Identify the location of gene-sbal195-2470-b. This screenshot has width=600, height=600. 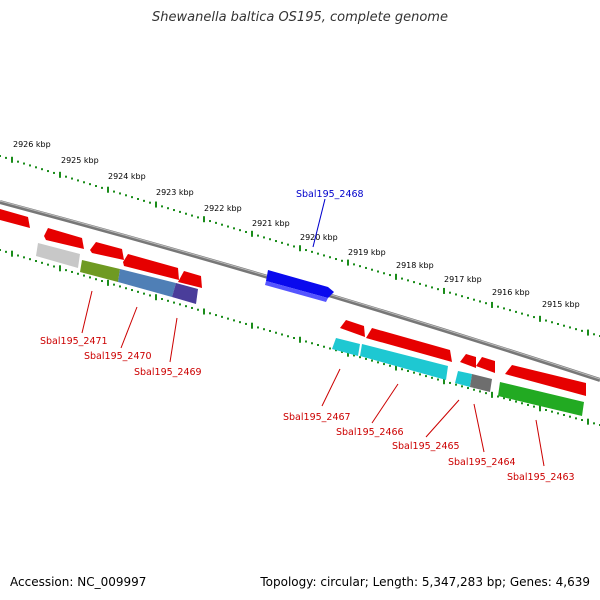
(147, 283).